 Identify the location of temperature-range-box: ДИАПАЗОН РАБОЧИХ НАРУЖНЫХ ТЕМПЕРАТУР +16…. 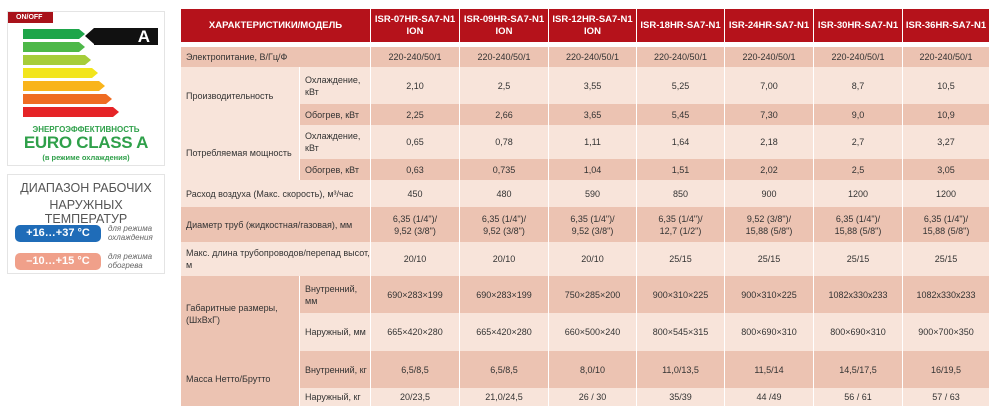
(86, 224).